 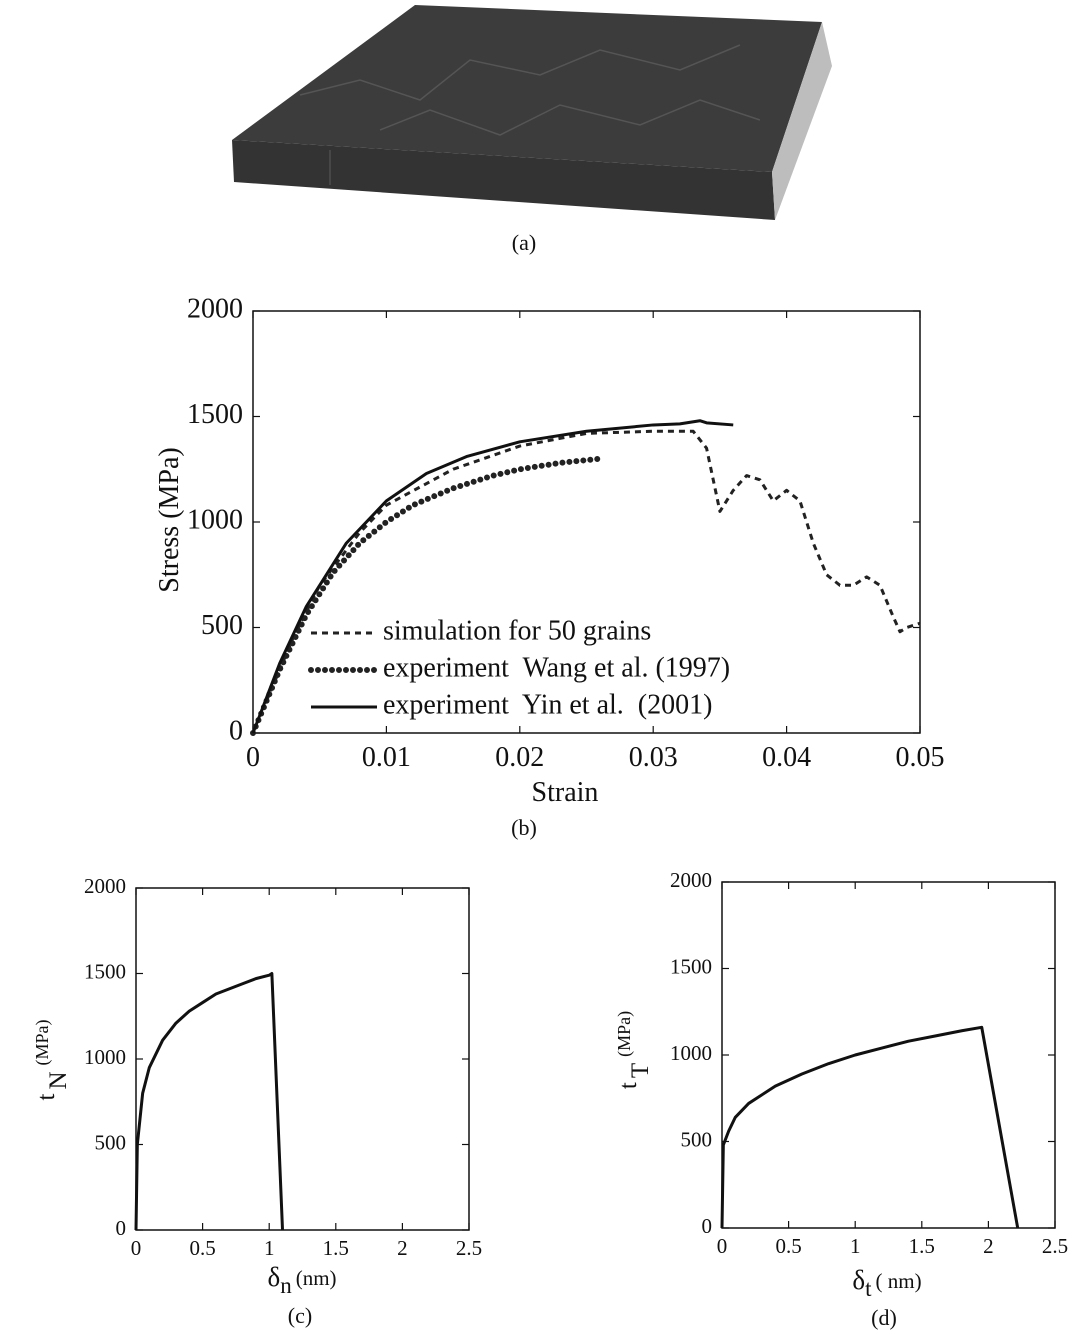 What do you see at coordinates (899, 1281) in the screenshot?
I see `x-axis-label-unit: ( nm)` at bounding box center [899, 1281].